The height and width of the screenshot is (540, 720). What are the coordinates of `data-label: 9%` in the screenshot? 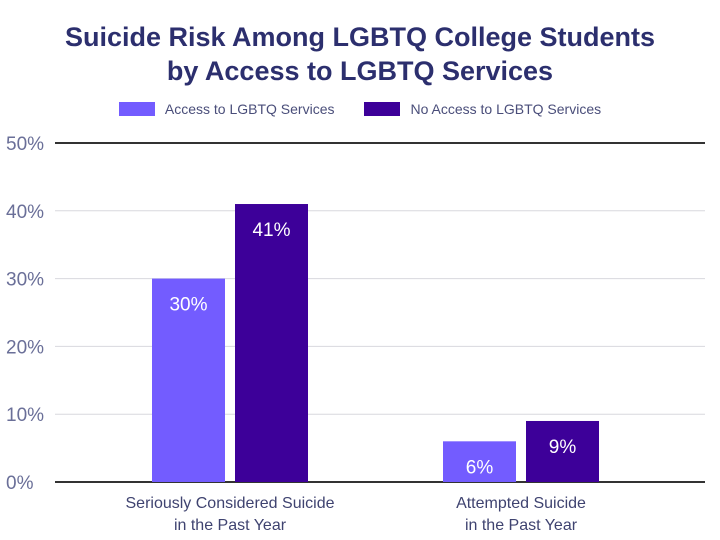 It's located at (563, 447).